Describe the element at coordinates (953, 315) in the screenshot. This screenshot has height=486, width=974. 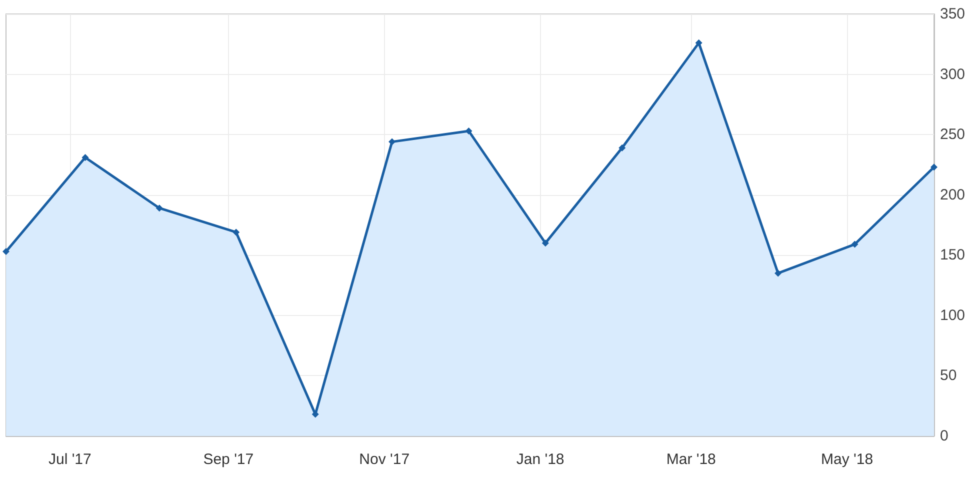
I see `y-tick-label: 100` at that location.